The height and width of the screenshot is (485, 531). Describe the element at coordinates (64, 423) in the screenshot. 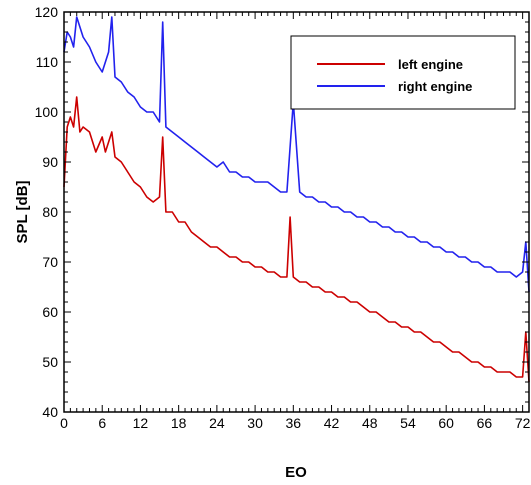

I see `x-tick-label: 0` at that location.